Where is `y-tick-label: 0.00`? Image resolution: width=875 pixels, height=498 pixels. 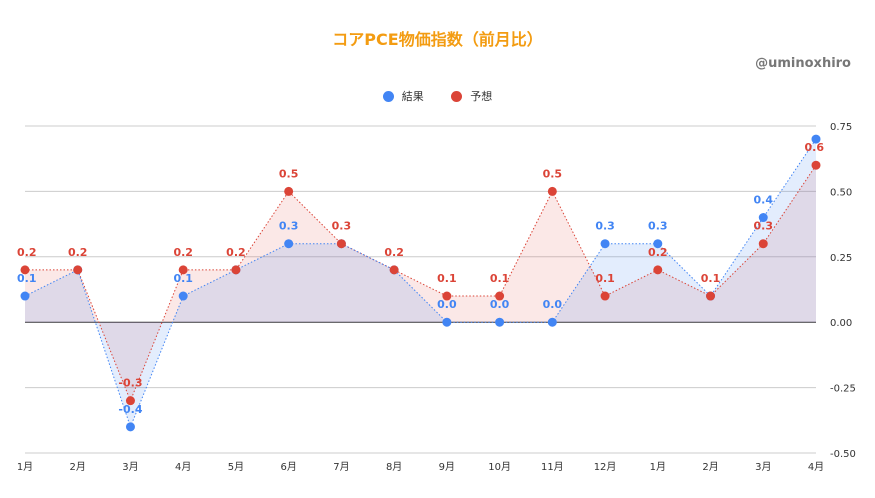 y-tick-label: 0.00 is located at coordinates (841, 323).